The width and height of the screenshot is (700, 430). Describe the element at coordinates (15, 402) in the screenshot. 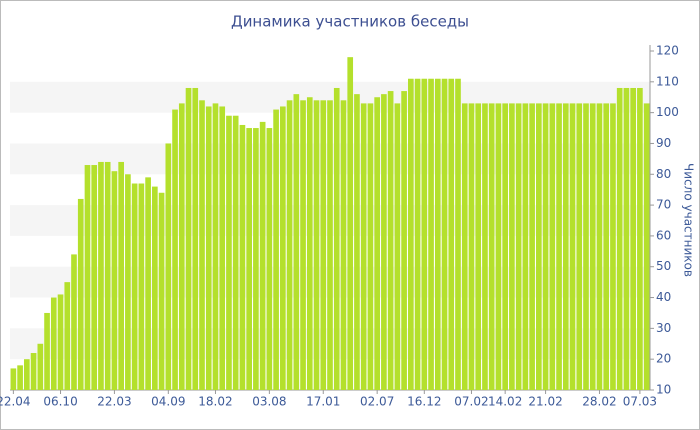

I see `x-tick-label: 22.04` at that location.